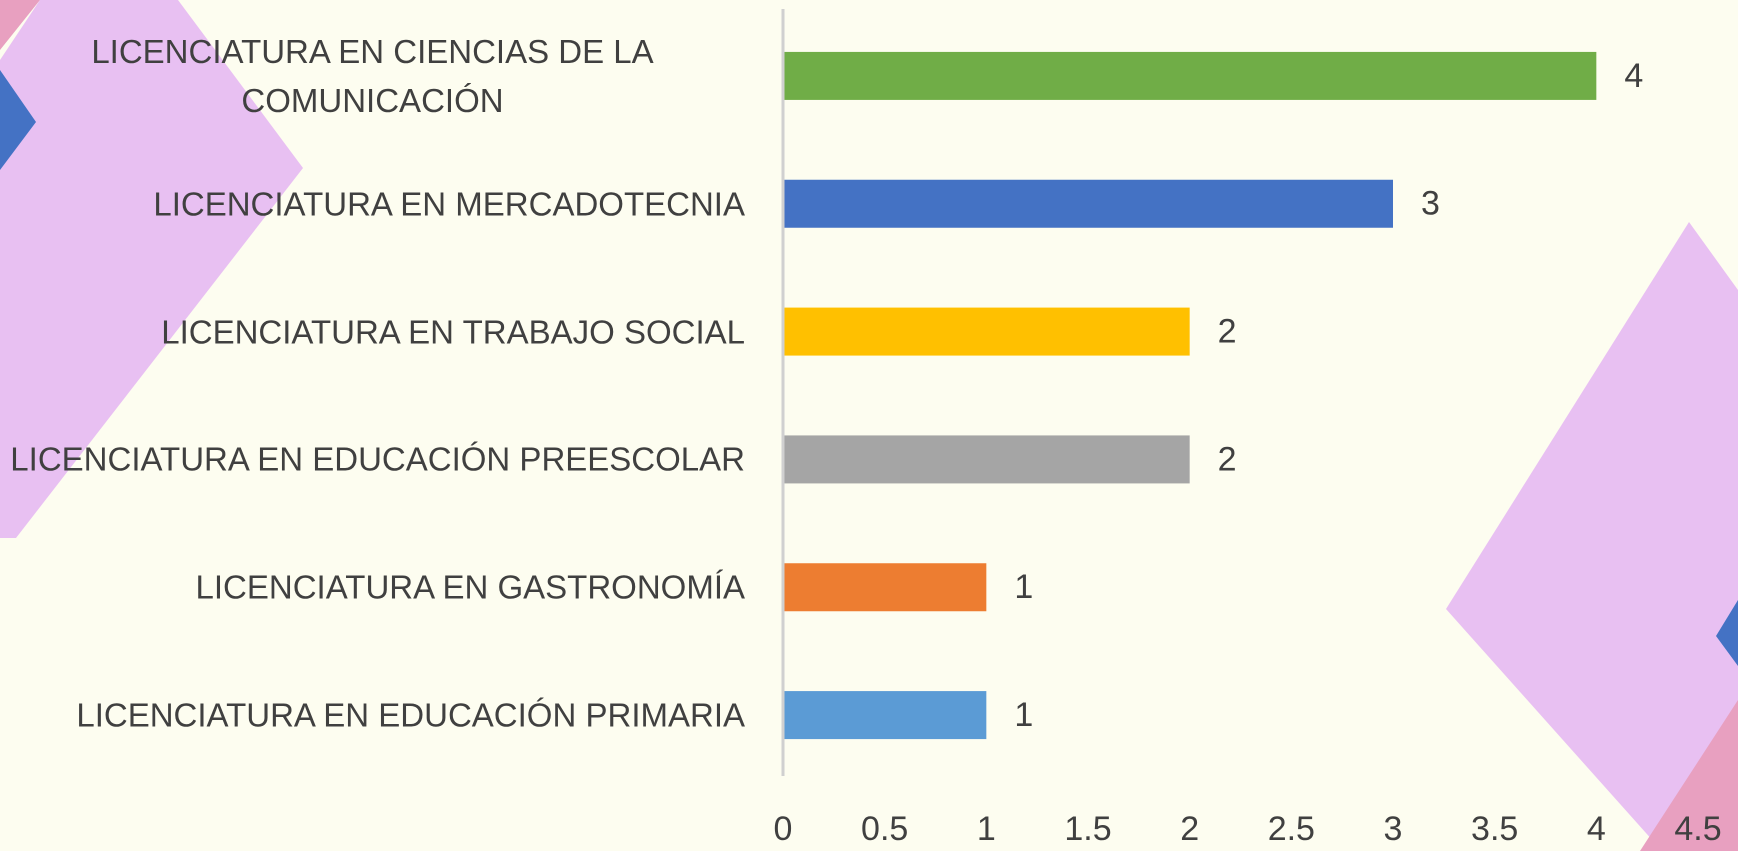  I want to click on x-tick-label: 1, so click(986, 829).